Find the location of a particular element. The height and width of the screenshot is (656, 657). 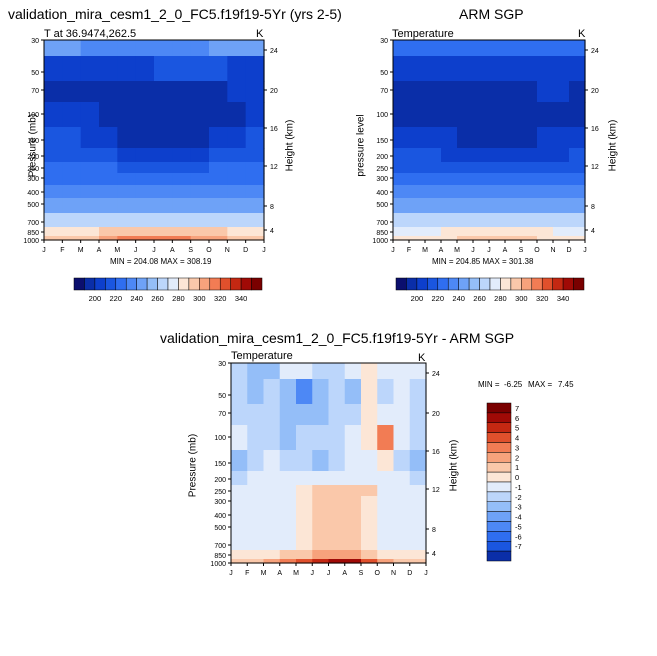

height-tick-label: 24 is located at coordinates (595, 51).